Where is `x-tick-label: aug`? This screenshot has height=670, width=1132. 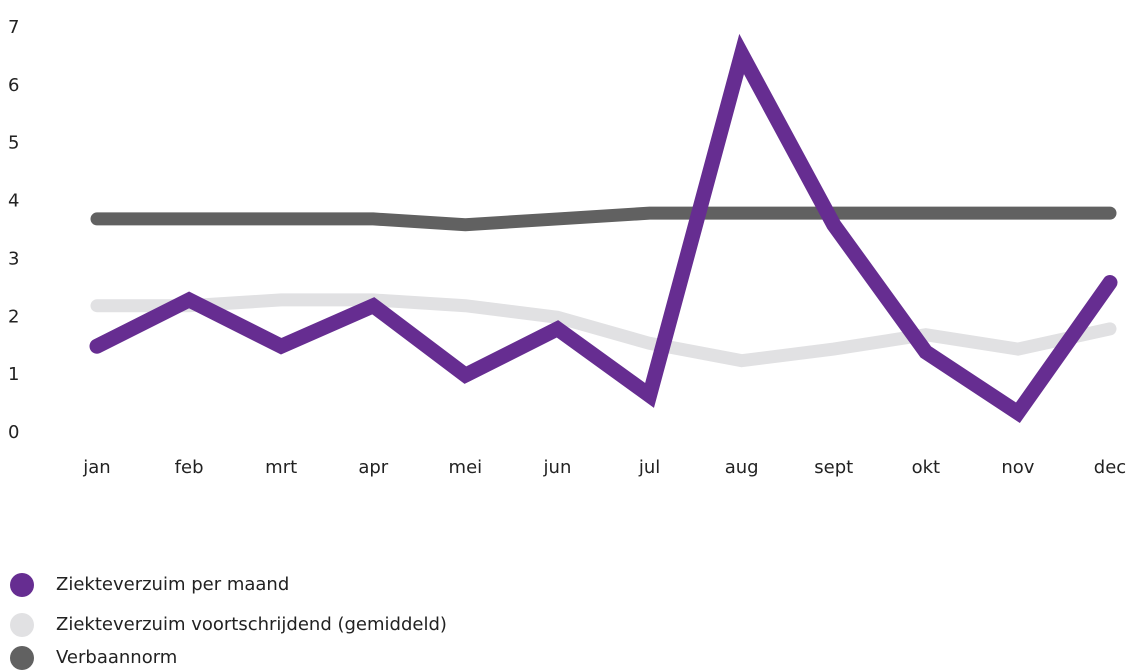
x-tick-label: aug is located at coordinates (742, 467).